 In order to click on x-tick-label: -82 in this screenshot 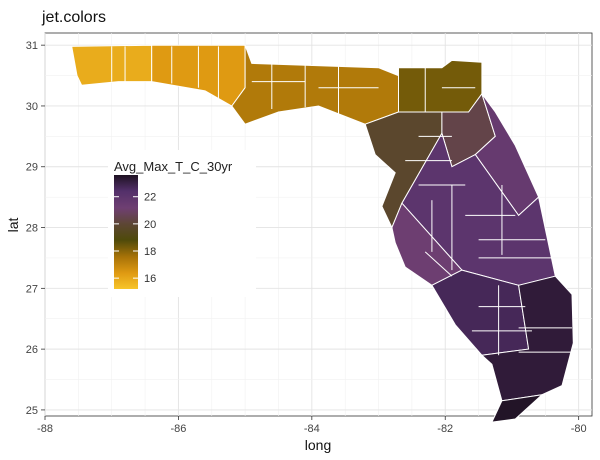, I will do `click(445, 429)`.